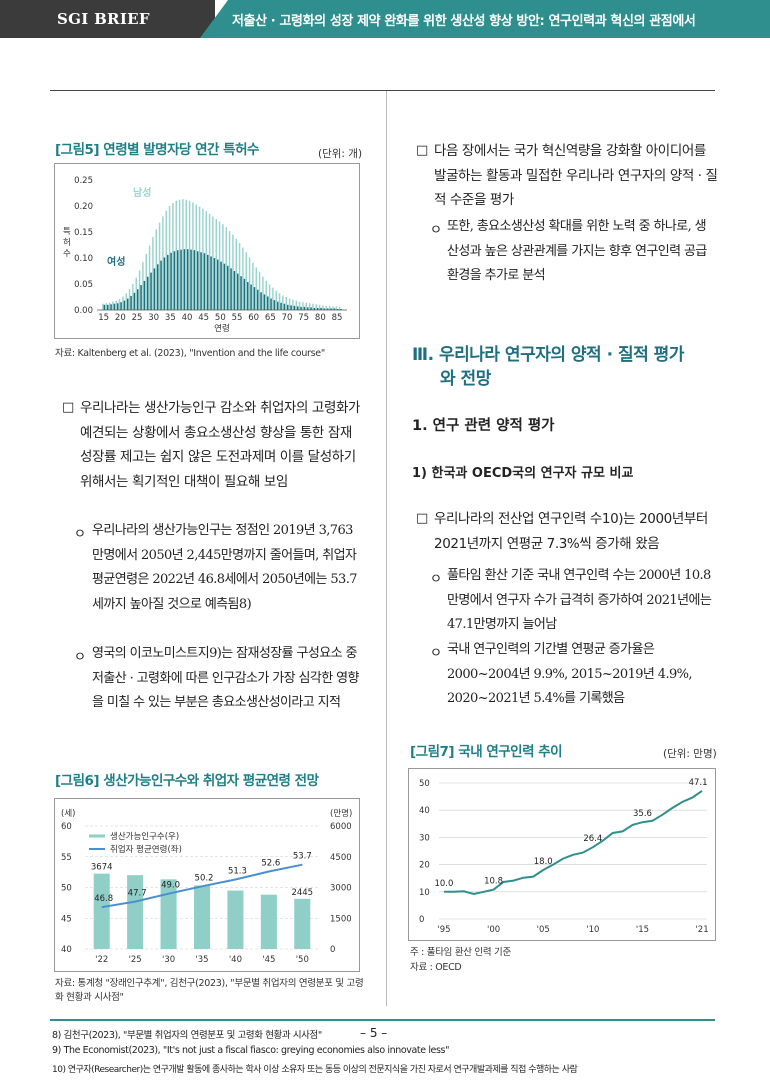  Describe the element at coordinates (341, 919) in the screenshot. I see `fig6-right-tick: 1500` at that location.